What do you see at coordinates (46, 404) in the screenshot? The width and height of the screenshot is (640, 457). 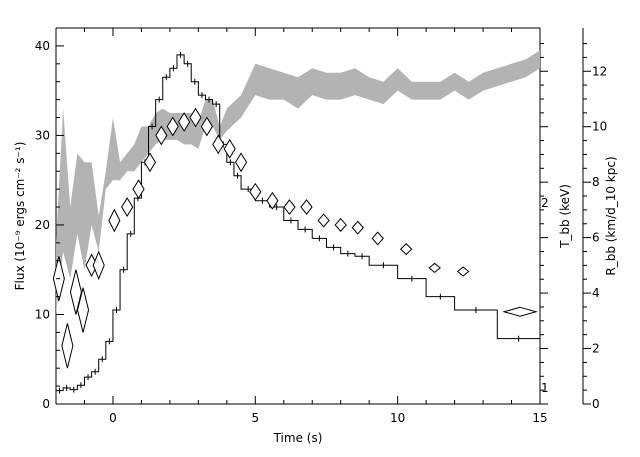 I see `flux-tick-label: 0` at bounding box center [46, 404].